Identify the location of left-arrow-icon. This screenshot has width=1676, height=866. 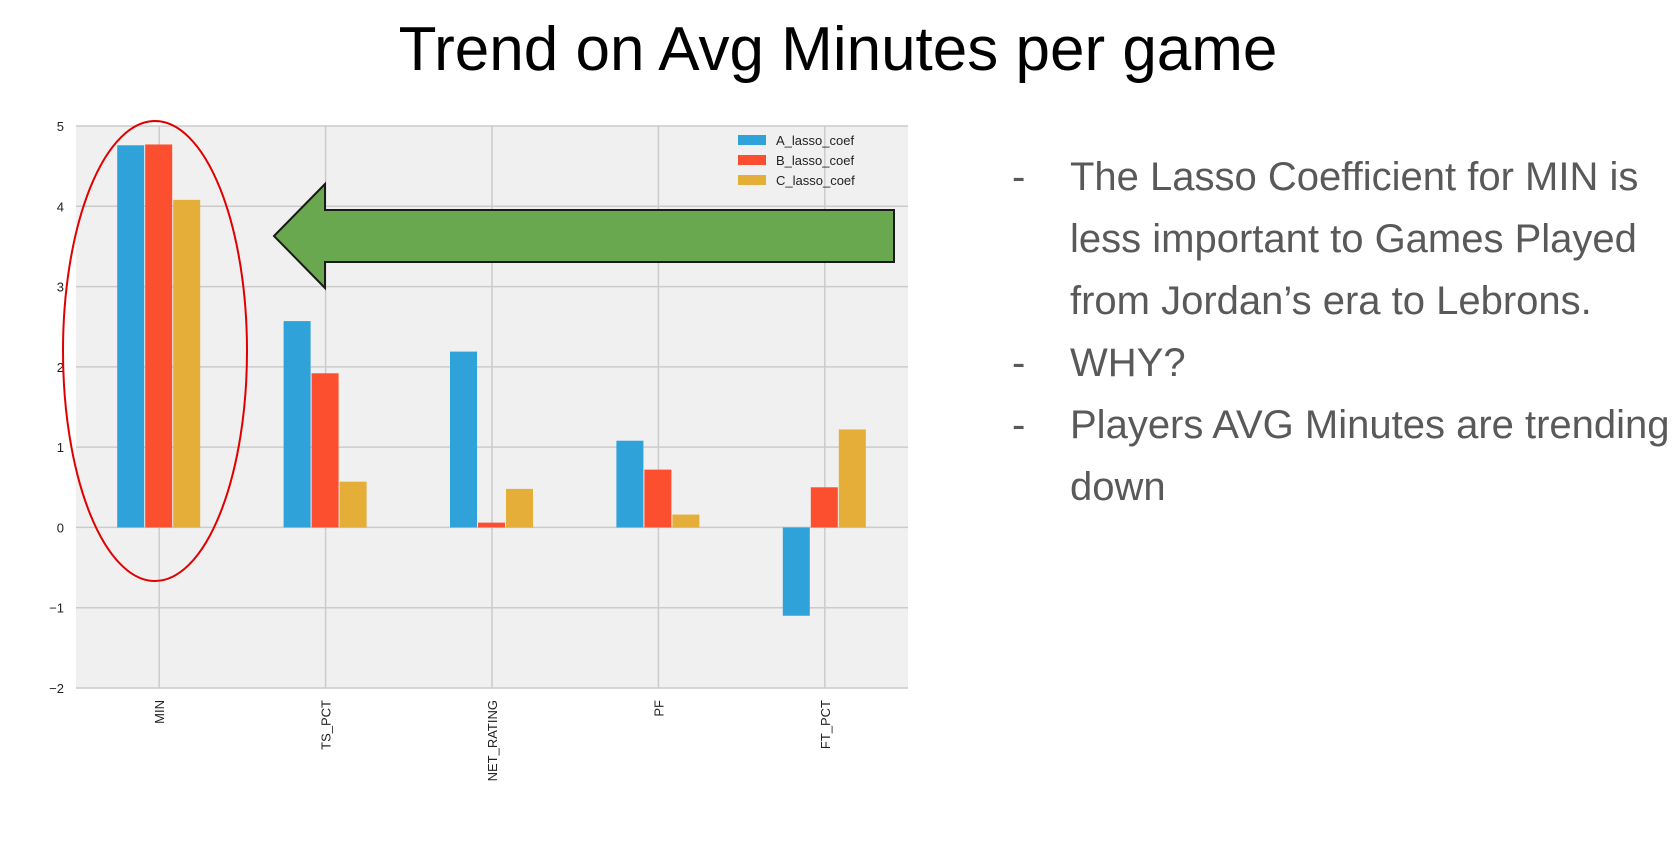
(583, 236).